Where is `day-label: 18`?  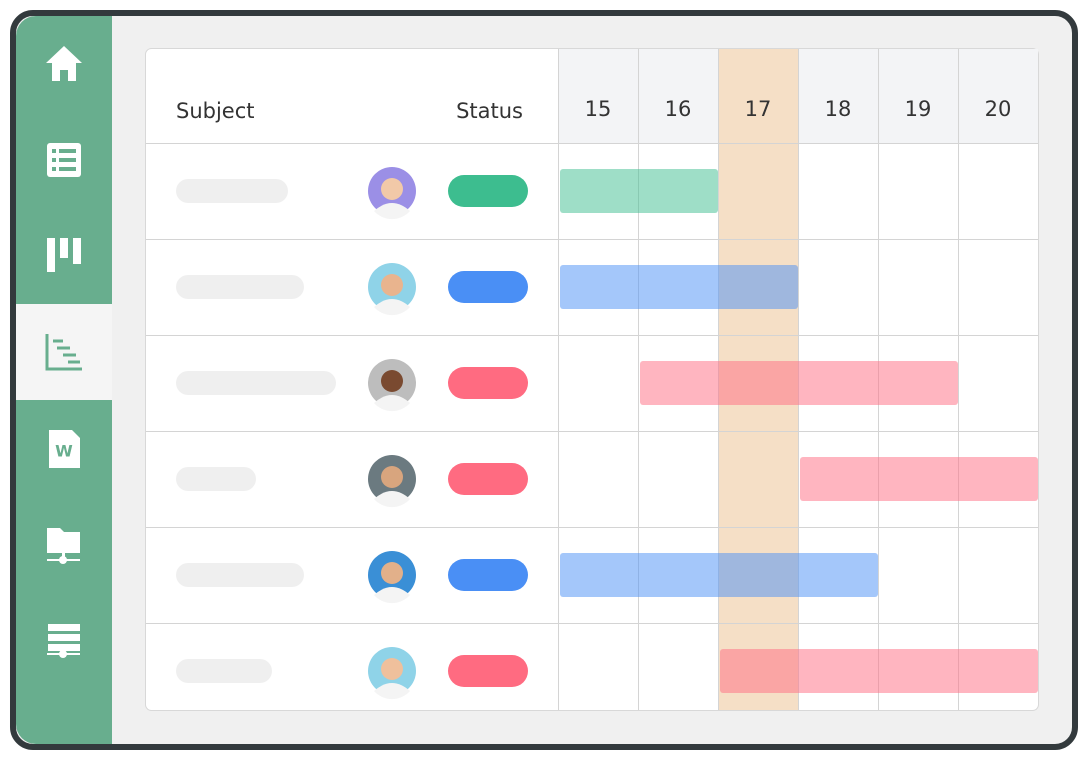 day-label: 18 is located at coordinates (838, 109).